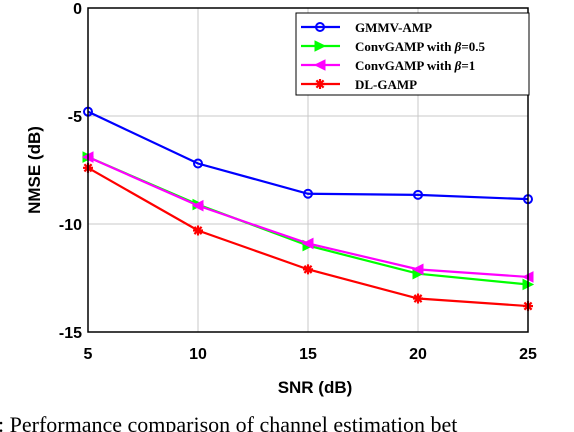 The image size is (574, 432). I want to click on legend-entry-2: ConvGAMP with β=1, so click(388, 65).